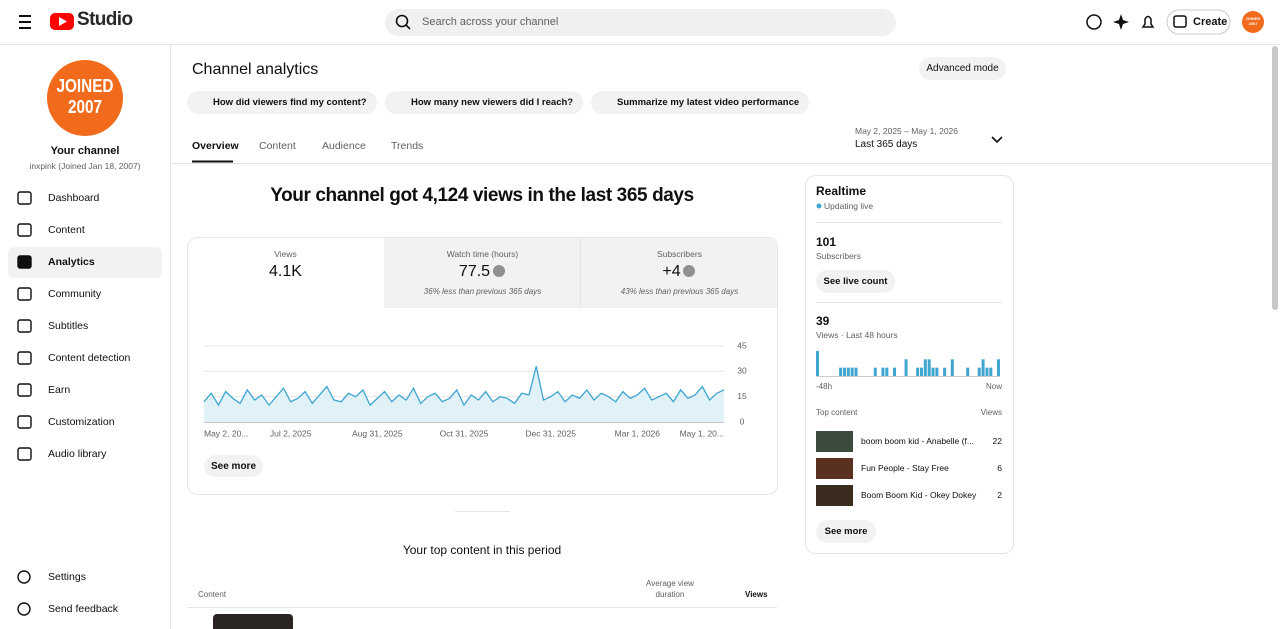  Describe the element at coordinates (68, 326) in the screenshot. I see `nav-item: Subtitles` at that location.